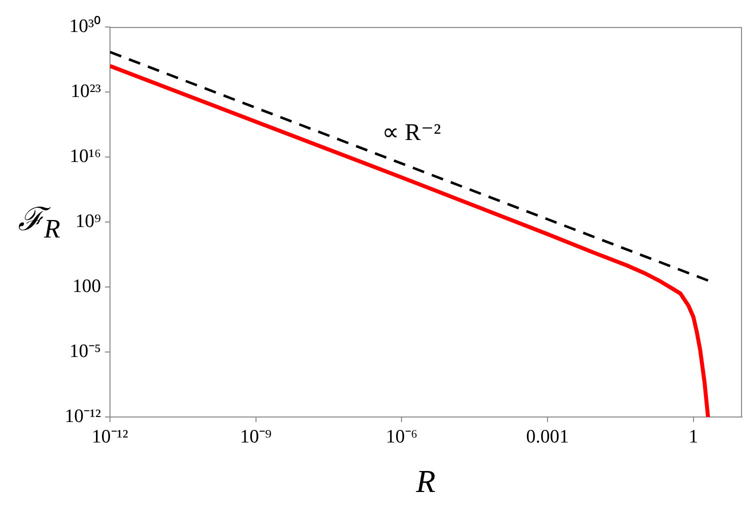 The image size is (750, 505). Describe the element at coordinates (85, 25) in the screenshot. I see `y-tick-label: 10³⁰` at that location.